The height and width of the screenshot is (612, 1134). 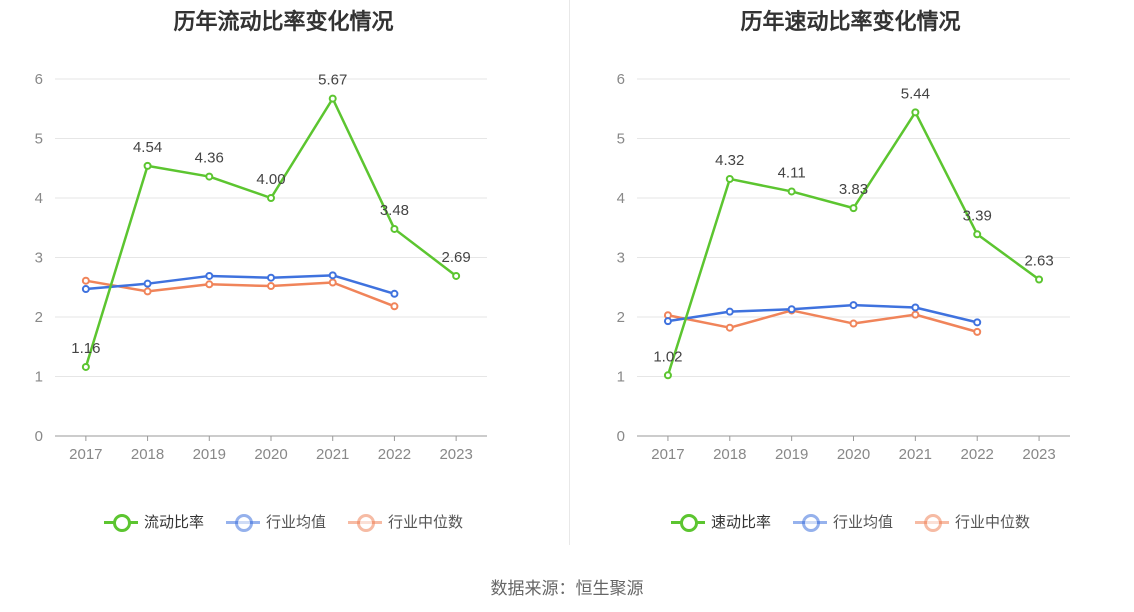 What do you see at coordinates (1038, 261) in the screenshot?
I see `data-label: 2.63` at bounding box center [1038, 261].